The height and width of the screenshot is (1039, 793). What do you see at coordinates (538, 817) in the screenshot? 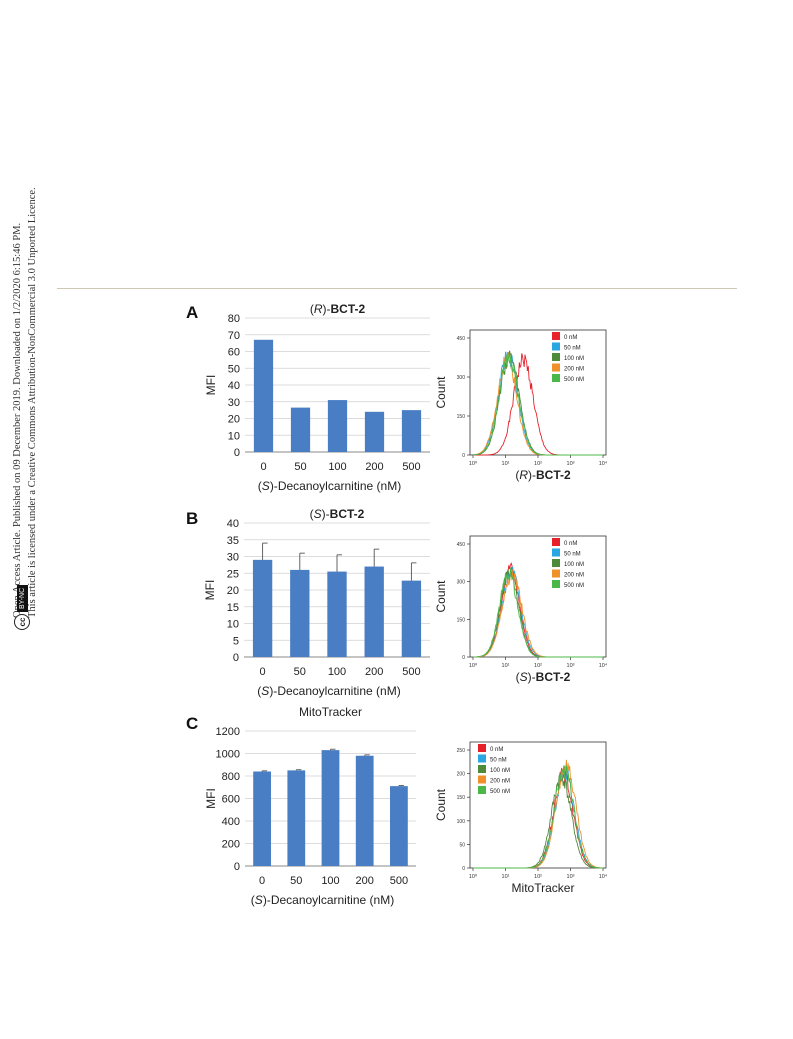
I see `series-500-nm` at bounding box center [538, 817].